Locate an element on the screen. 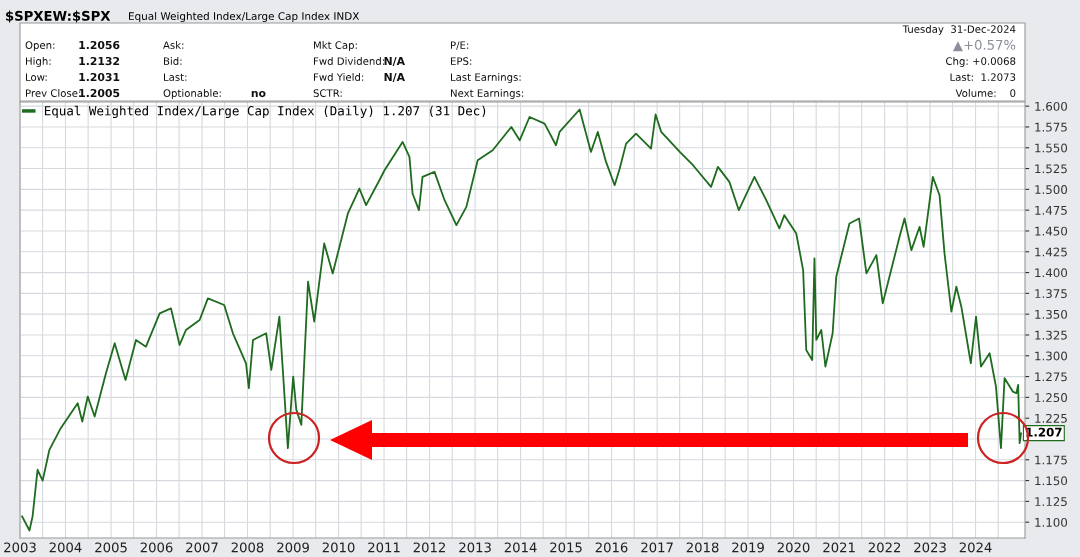 The height and width of the screenshot is (557, 1080). x-tick-label: 2018 is located at coordinates (702, 547).